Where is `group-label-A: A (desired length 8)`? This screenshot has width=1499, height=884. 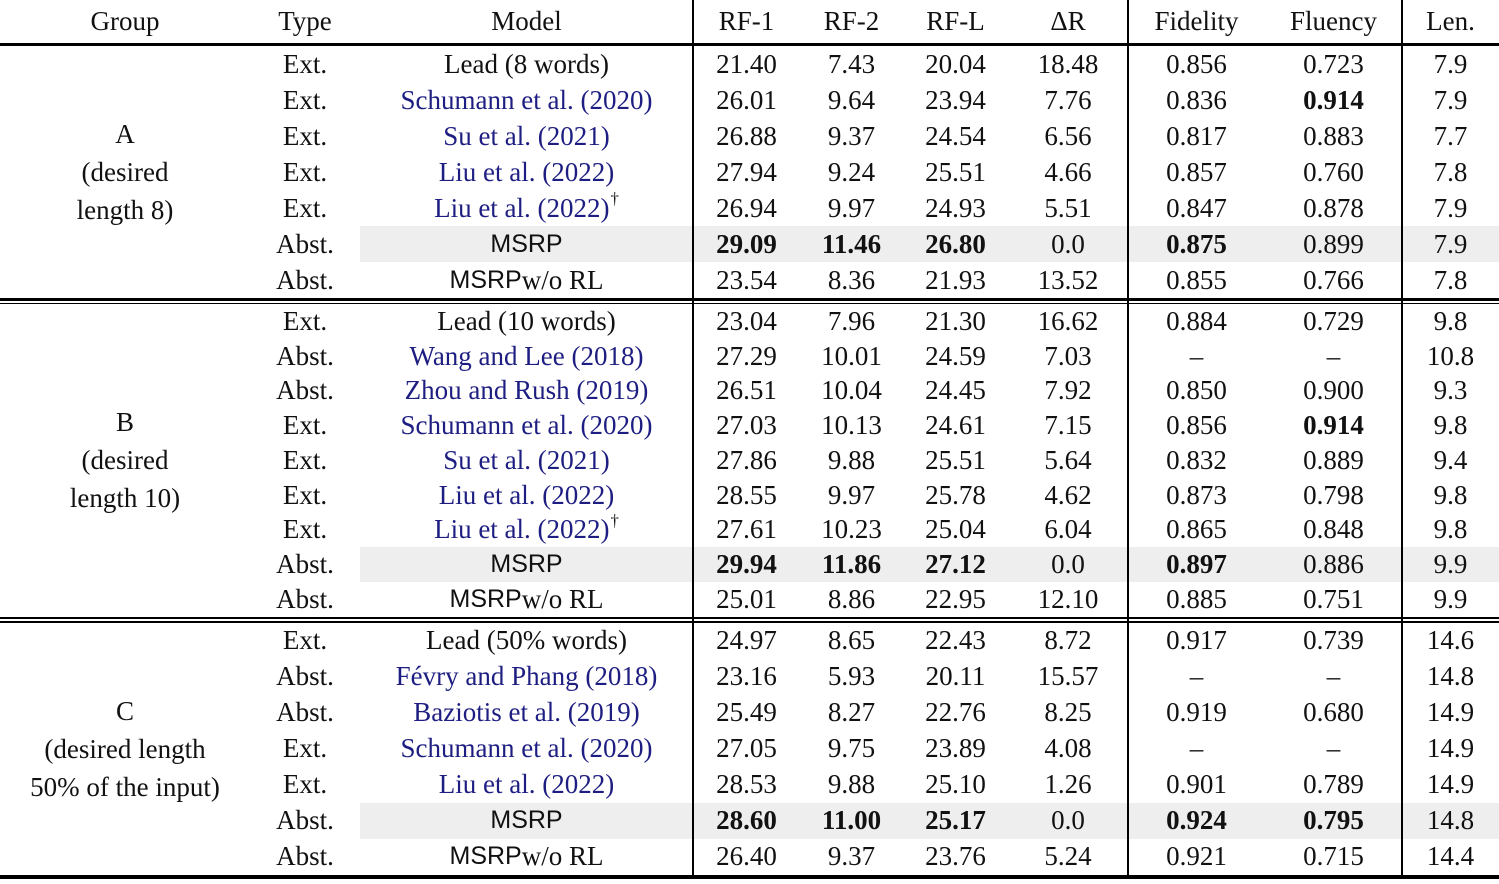 group-label-A: A (desired length 8) is located at coordinates (125, 172).